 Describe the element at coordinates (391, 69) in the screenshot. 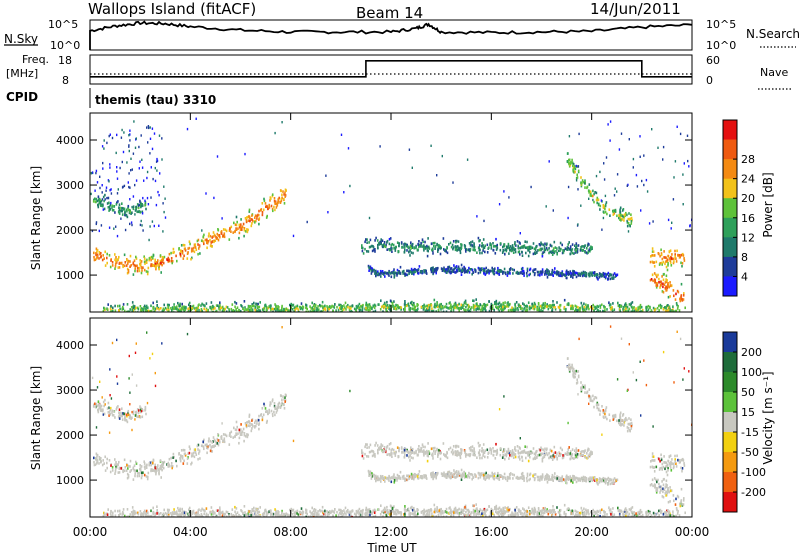

I see `freq-frame` at that location.